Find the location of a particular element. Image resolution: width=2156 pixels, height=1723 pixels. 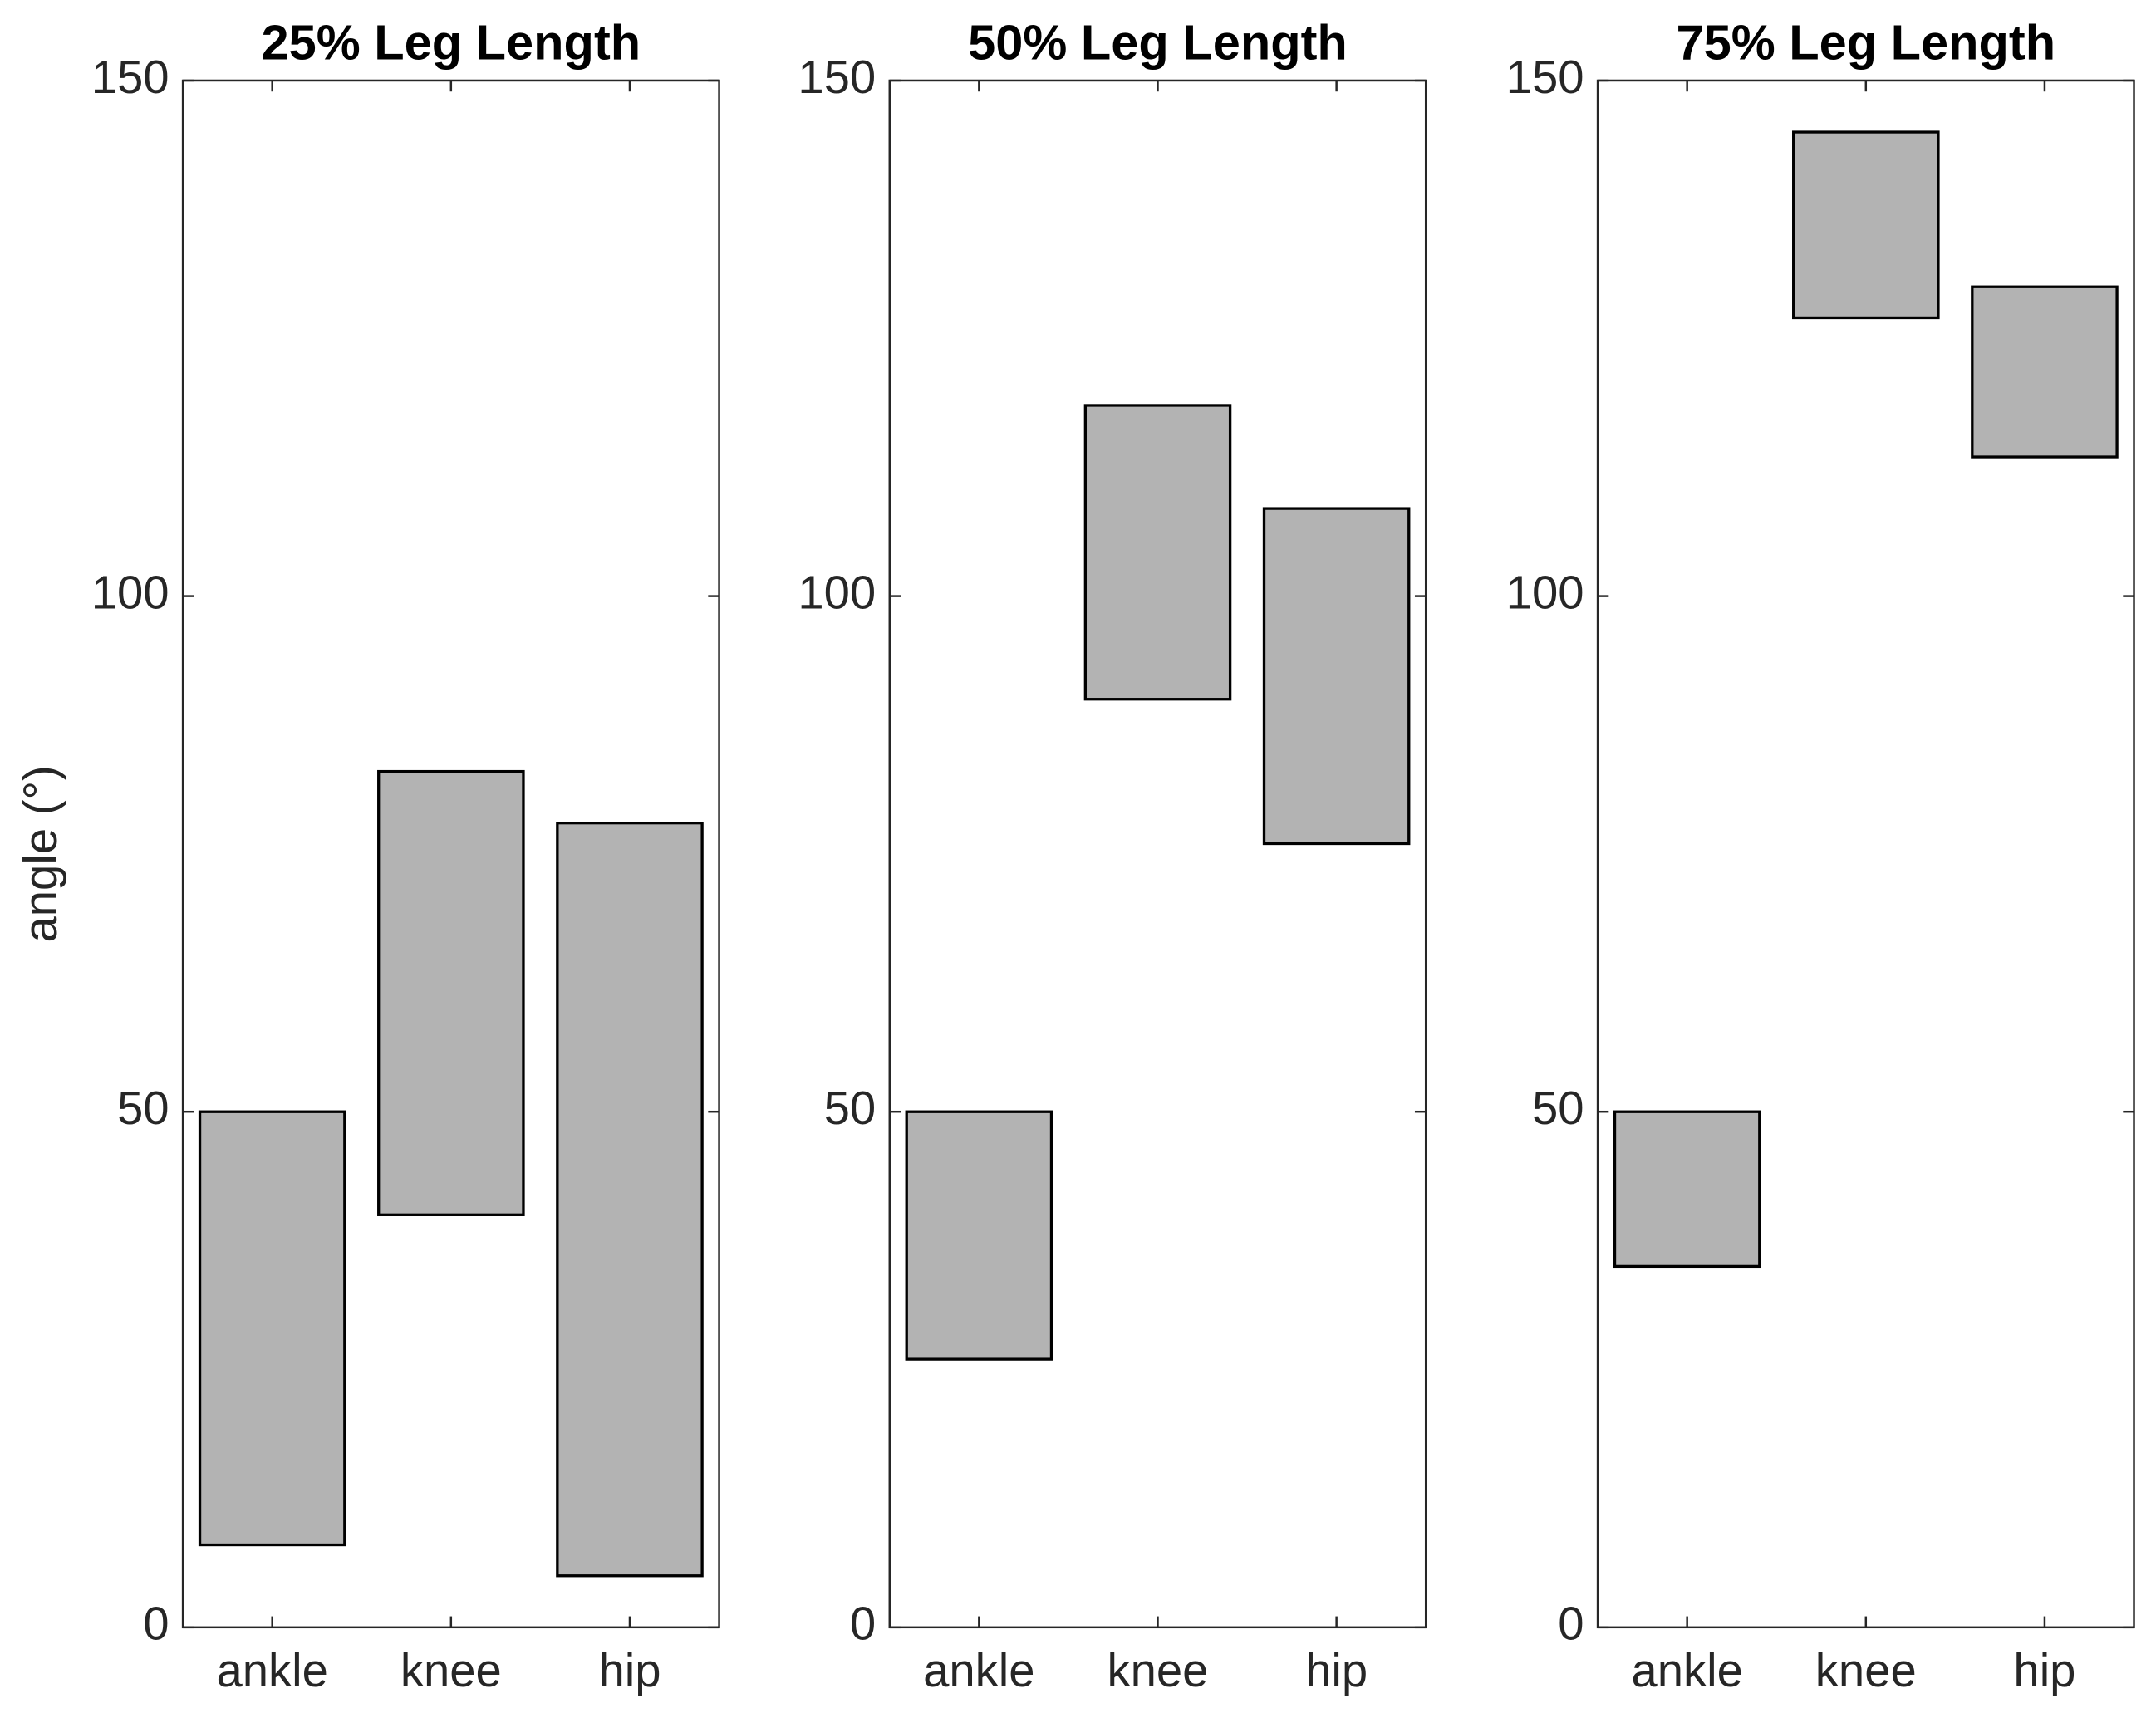

chart-title: 25% Leg Length is located at coordinates (451, 42).